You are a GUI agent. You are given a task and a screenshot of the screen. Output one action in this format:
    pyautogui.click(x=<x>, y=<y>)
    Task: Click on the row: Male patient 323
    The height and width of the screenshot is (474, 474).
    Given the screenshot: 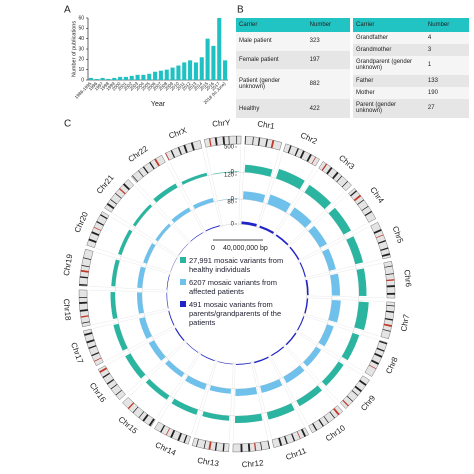 What is the action you would take?
    pyautogui.click(x=293, y=41)
    